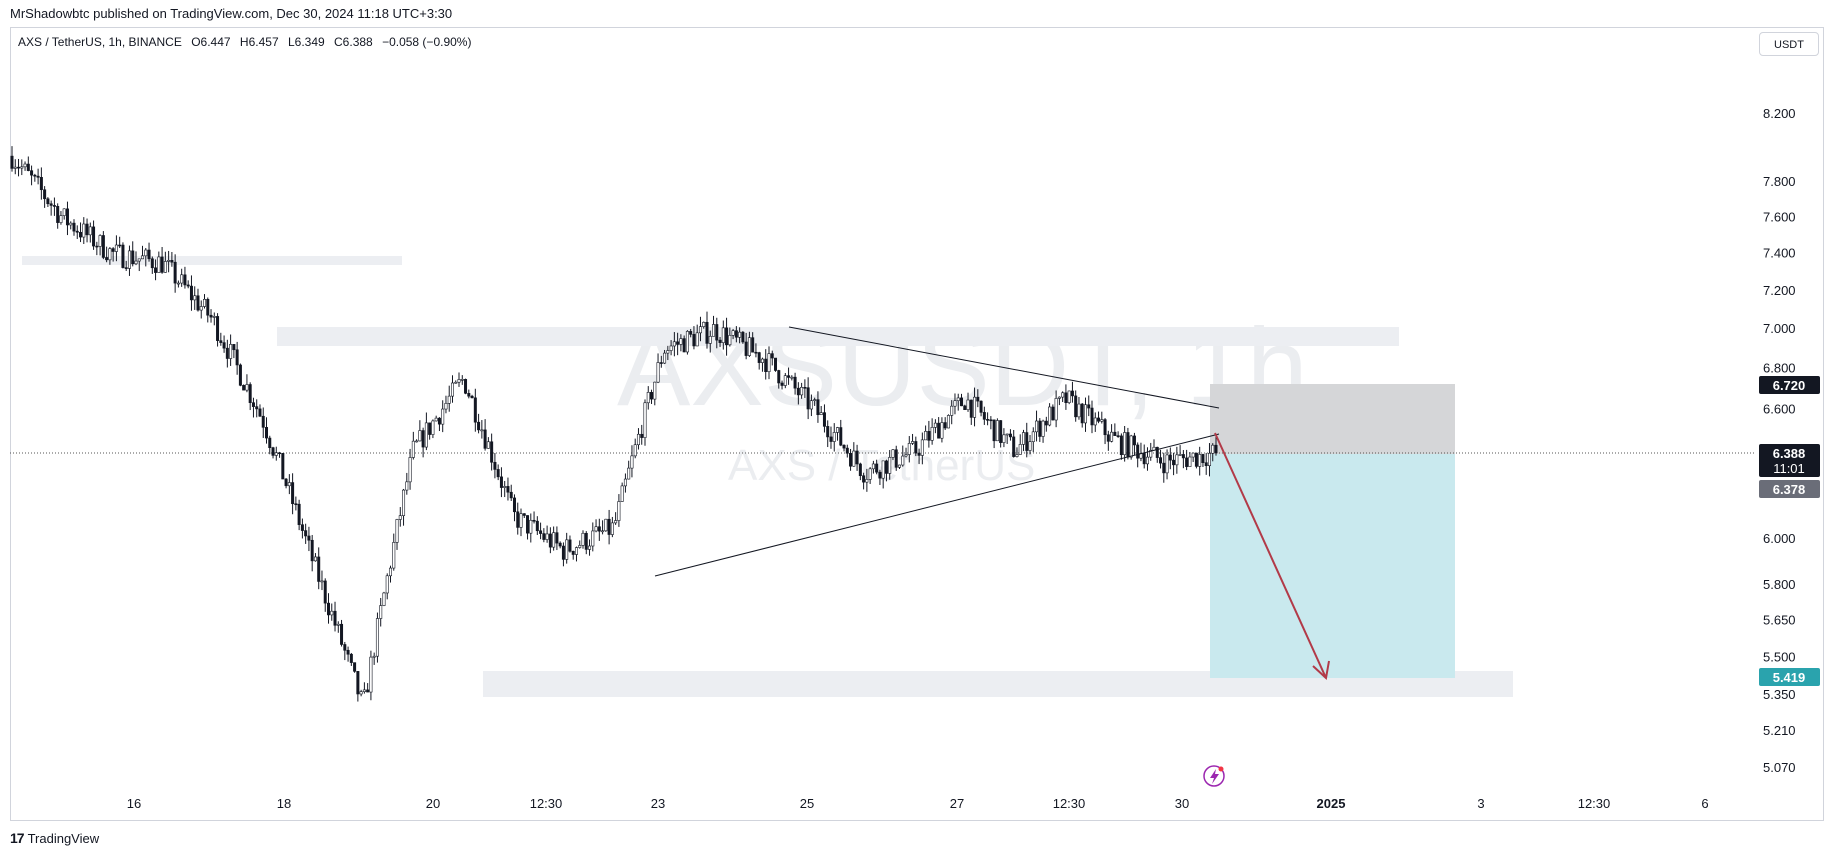 The image size is (1835, 855). I want to click on time-tick-label: 20, so click(433, 803).